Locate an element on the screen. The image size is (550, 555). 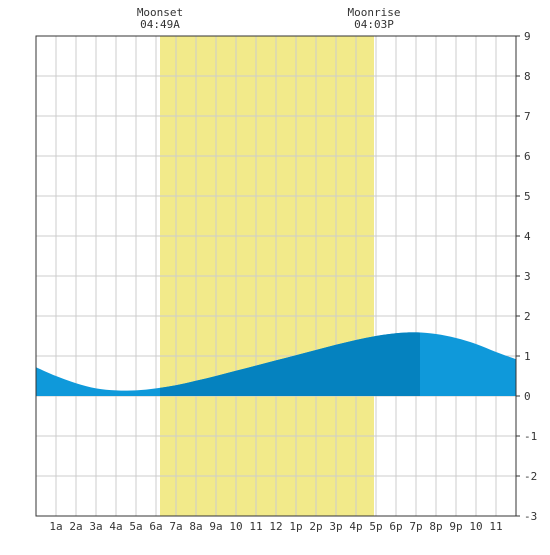
x-tick-label: 5a is located at coordinates (135, 526).